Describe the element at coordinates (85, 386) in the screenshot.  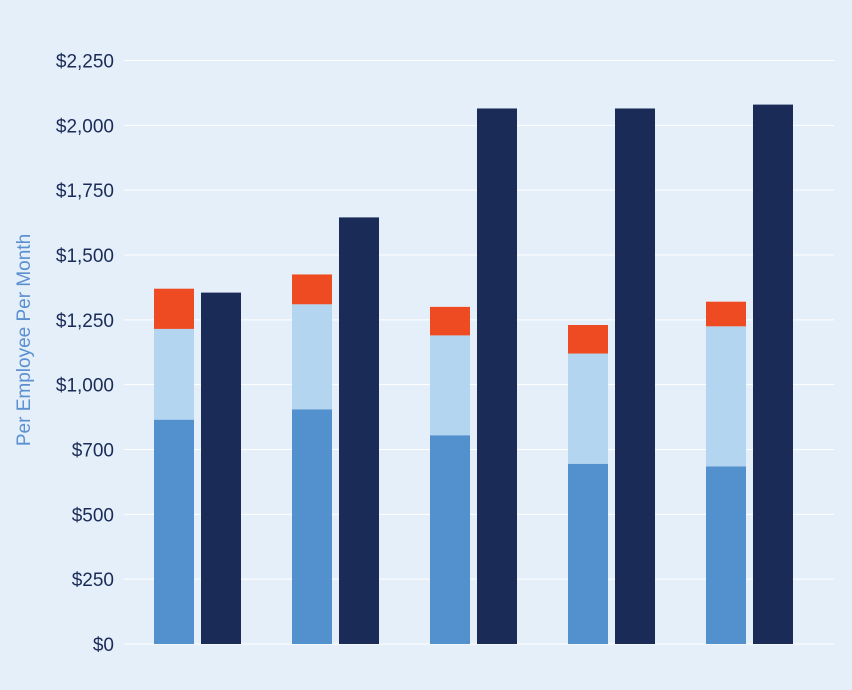
I see `y-tick-label: $1,000` at that location.